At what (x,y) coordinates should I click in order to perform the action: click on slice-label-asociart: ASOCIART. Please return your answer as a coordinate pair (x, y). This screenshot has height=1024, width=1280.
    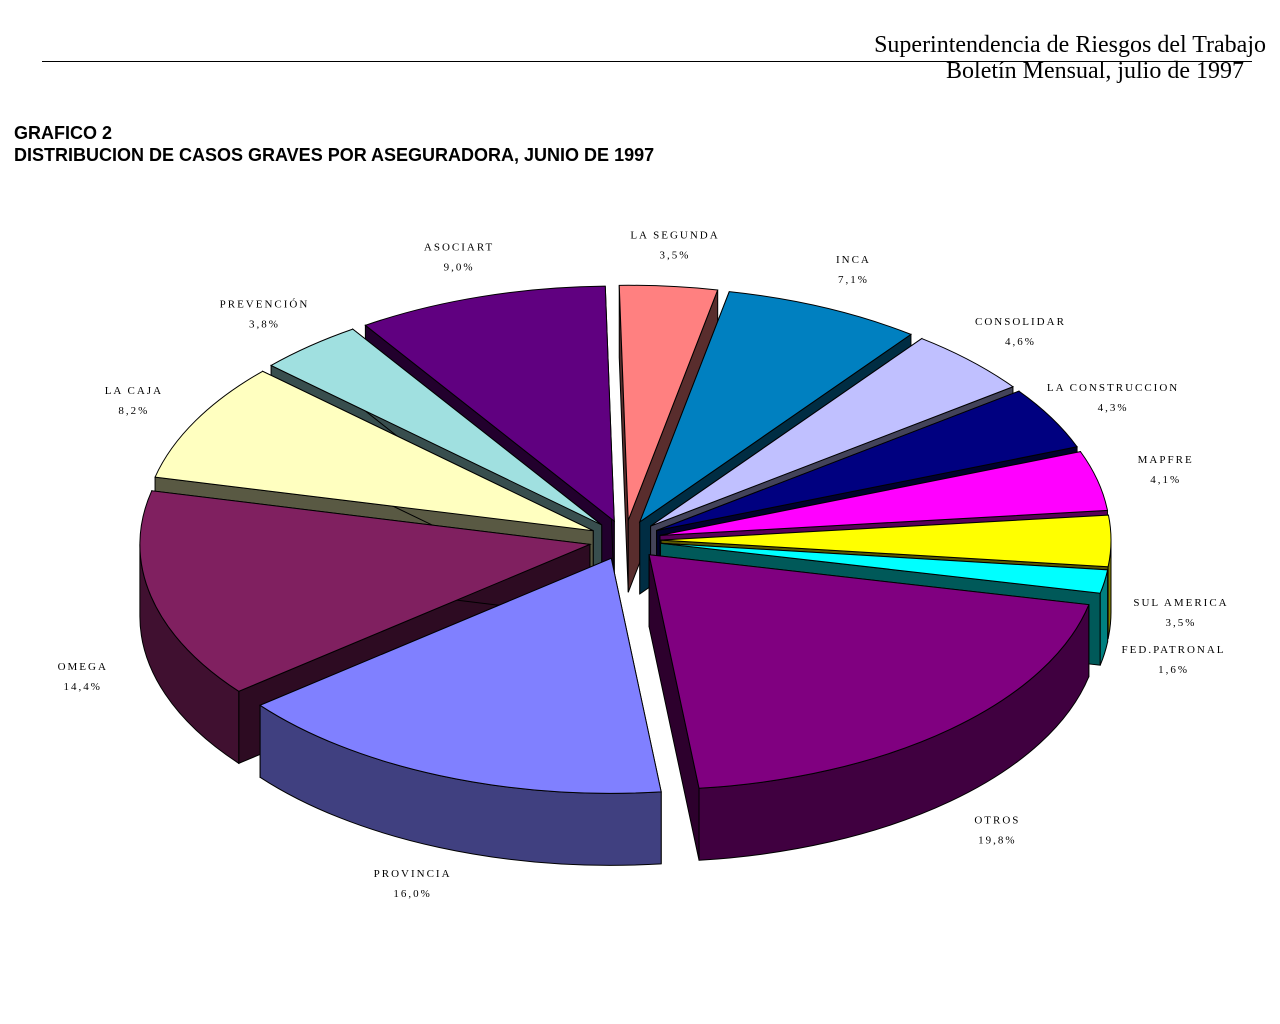
    Looking at the image, I should click on (459, 248).